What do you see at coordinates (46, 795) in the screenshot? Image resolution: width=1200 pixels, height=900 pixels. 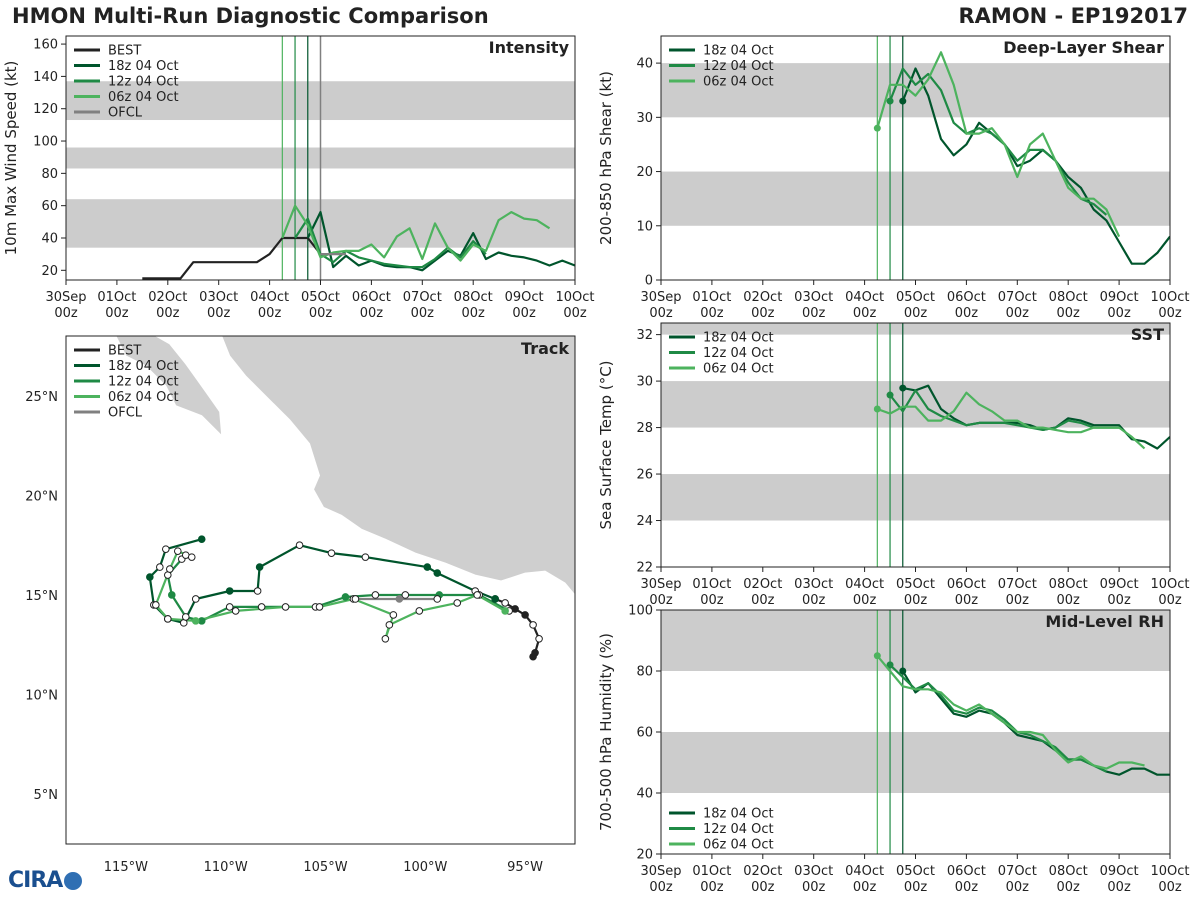 I see `lat-tick-label: 5°N` at bounding box center [46, 795].